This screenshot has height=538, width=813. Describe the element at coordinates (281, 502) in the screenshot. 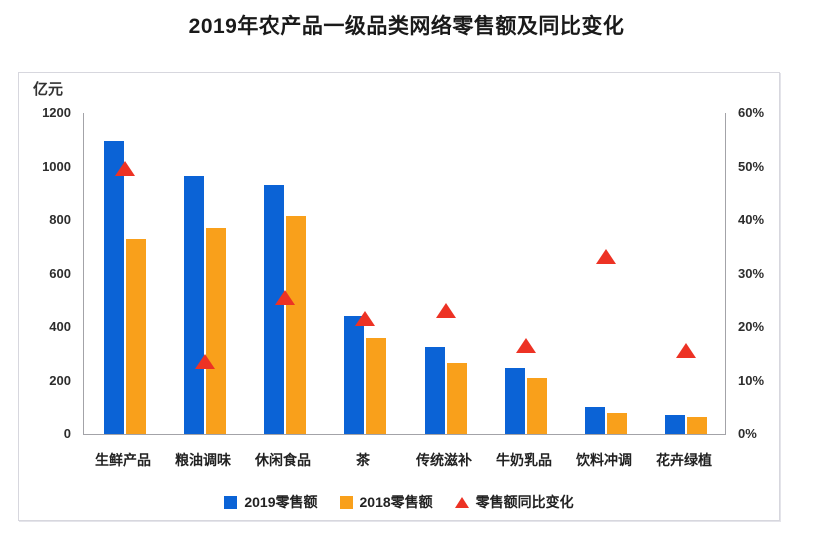

I see `legend-label-2019: 2019零售额` at that location.